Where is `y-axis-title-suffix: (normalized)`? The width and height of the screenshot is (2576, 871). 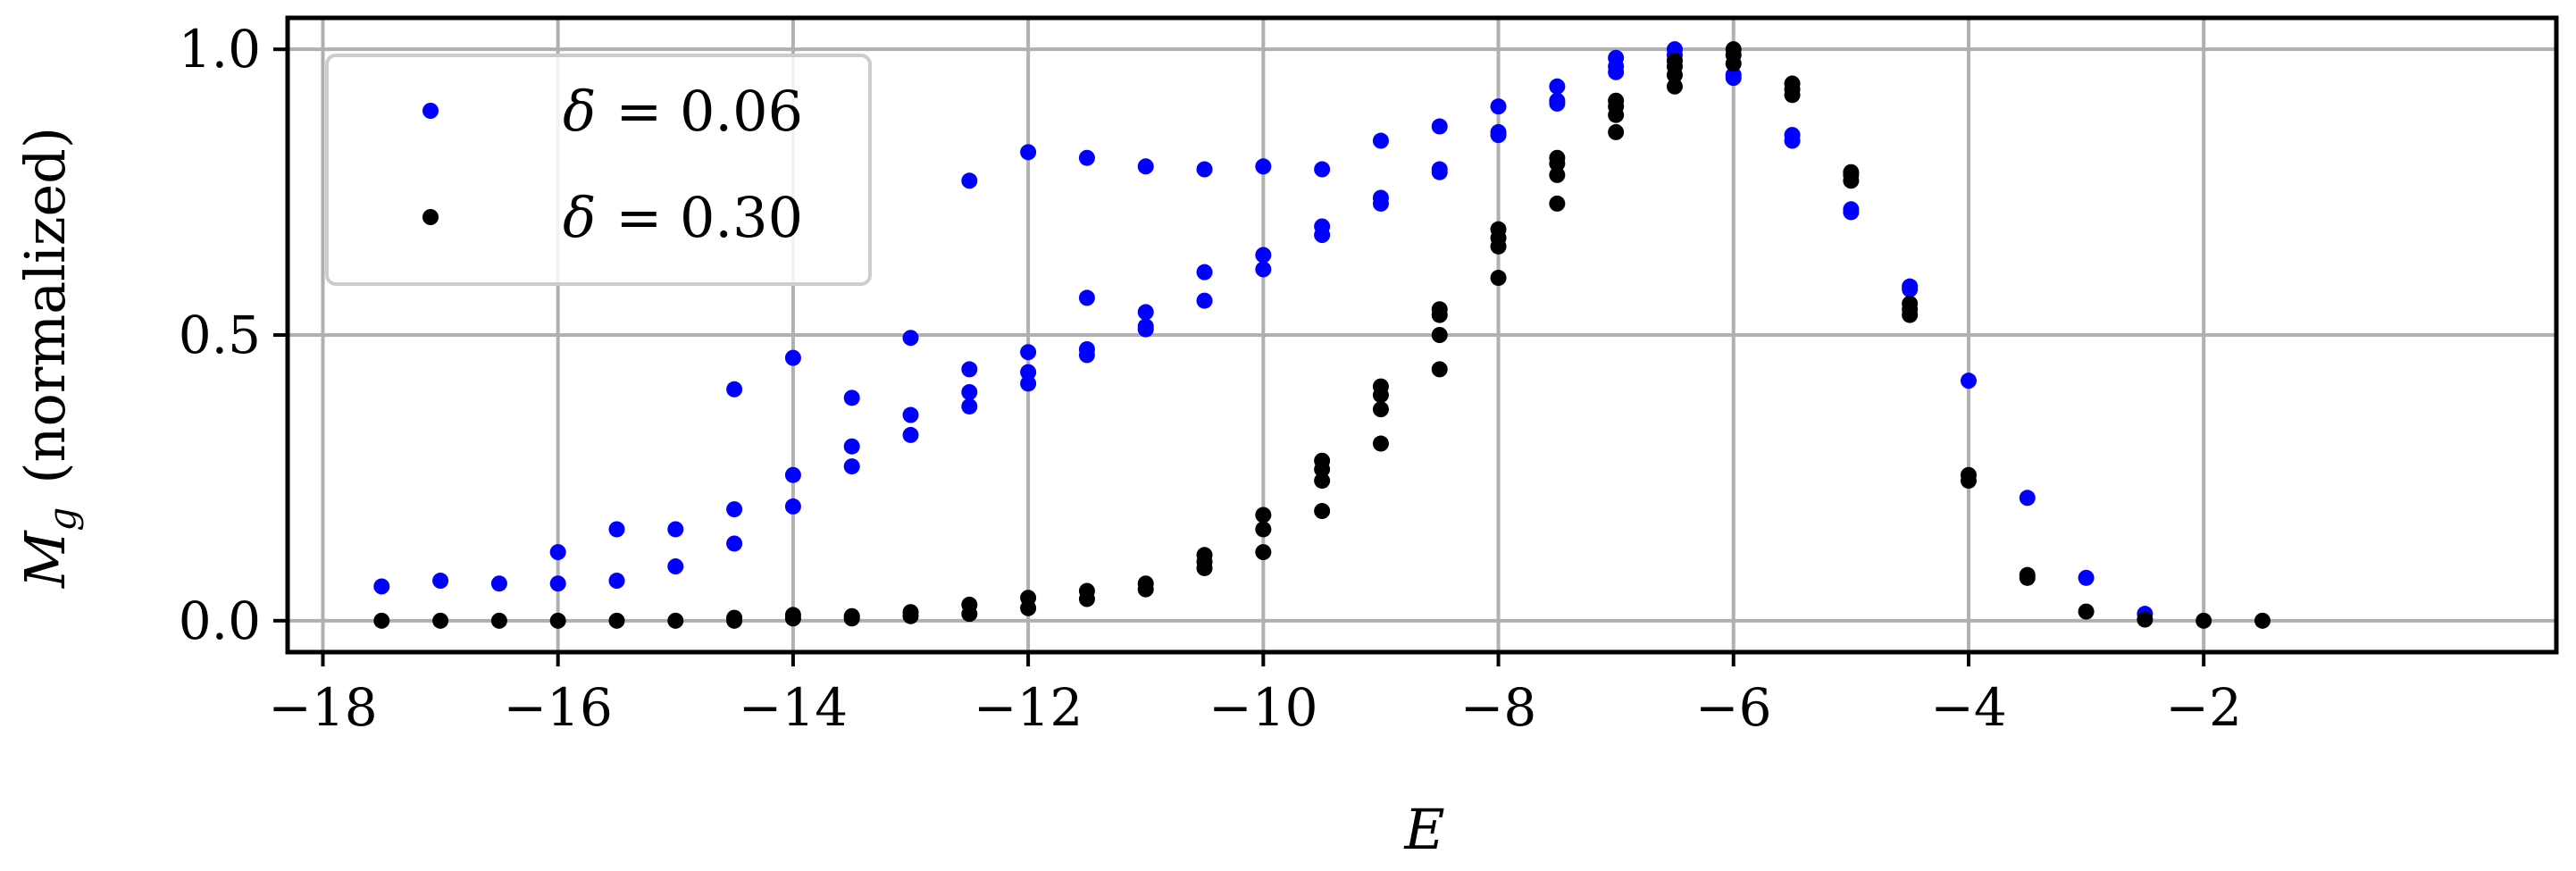 y-axis-title-suffix: (normalized) is located at coordinates (46, 305).